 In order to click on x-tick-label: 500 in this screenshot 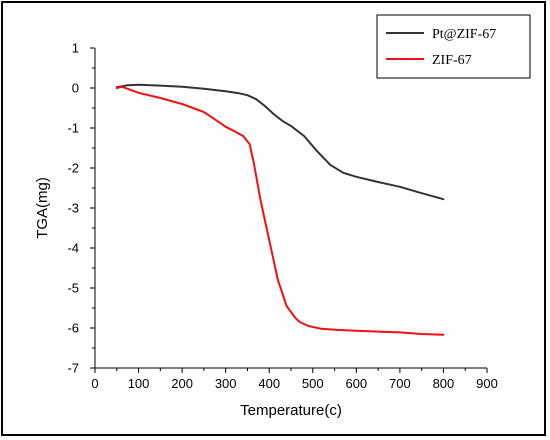, I will do `click(313, 383)`.